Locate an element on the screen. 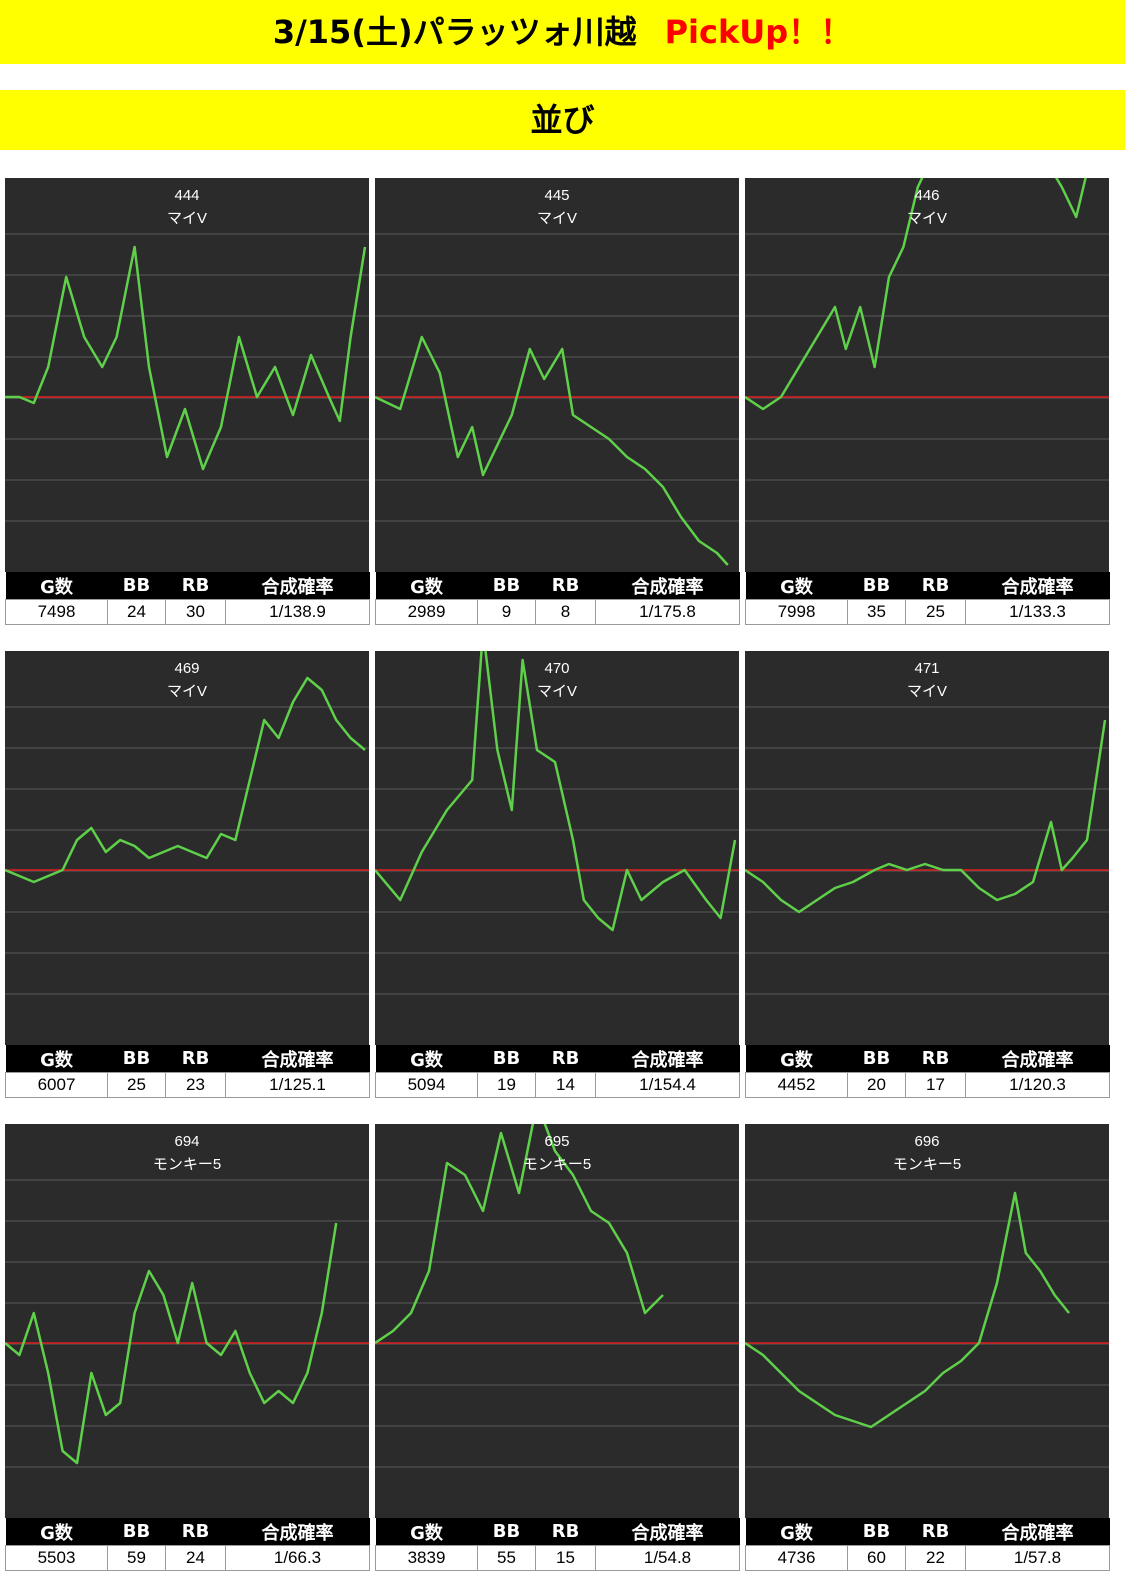  chart-panel: 471 マイV G数 BB RB 合成確率 4452 20 17 1/120.3 is located at coordinates (927, 877).